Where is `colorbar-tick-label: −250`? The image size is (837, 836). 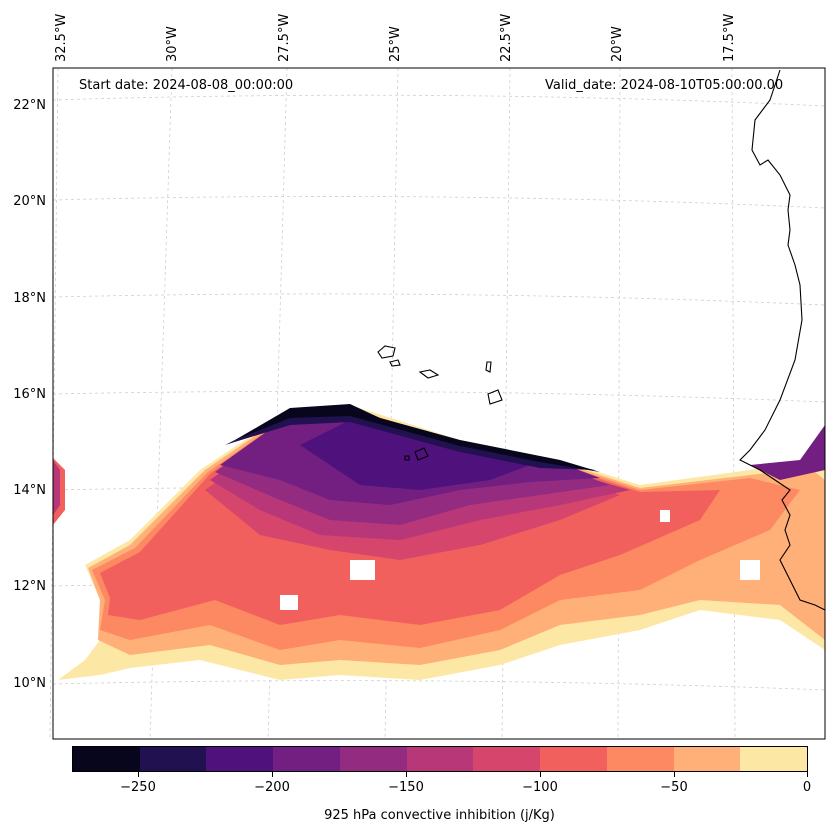 colorbar-tick-label: −250 is located at coordinates (138, 787).